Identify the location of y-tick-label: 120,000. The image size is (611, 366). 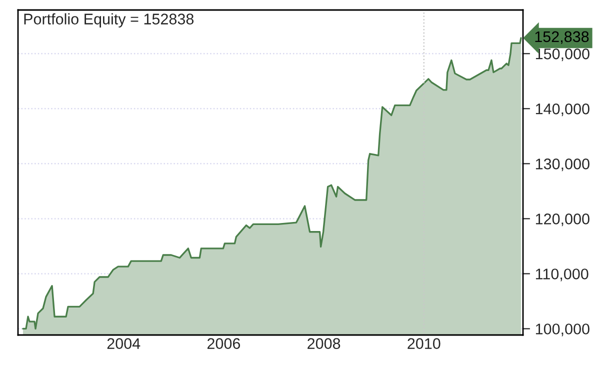
(563, 220).